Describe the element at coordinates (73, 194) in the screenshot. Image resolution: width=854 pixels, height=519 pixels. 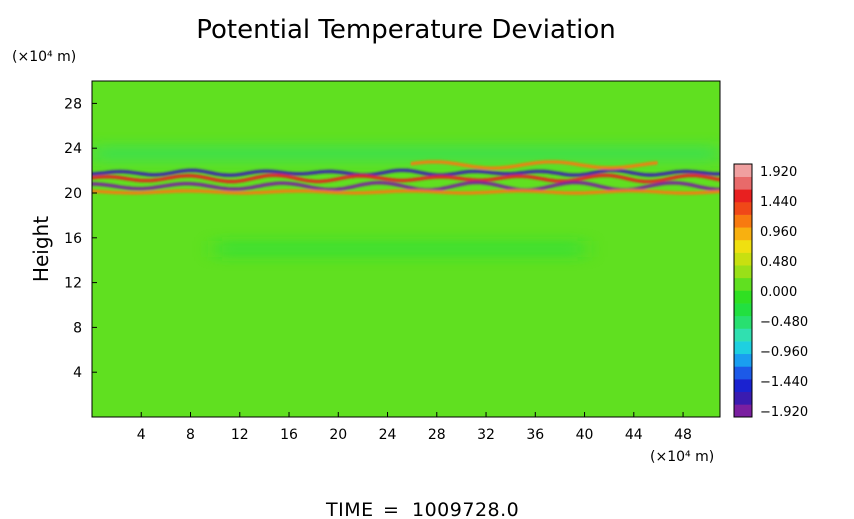
I see `y-tick-label: 20` at that location.